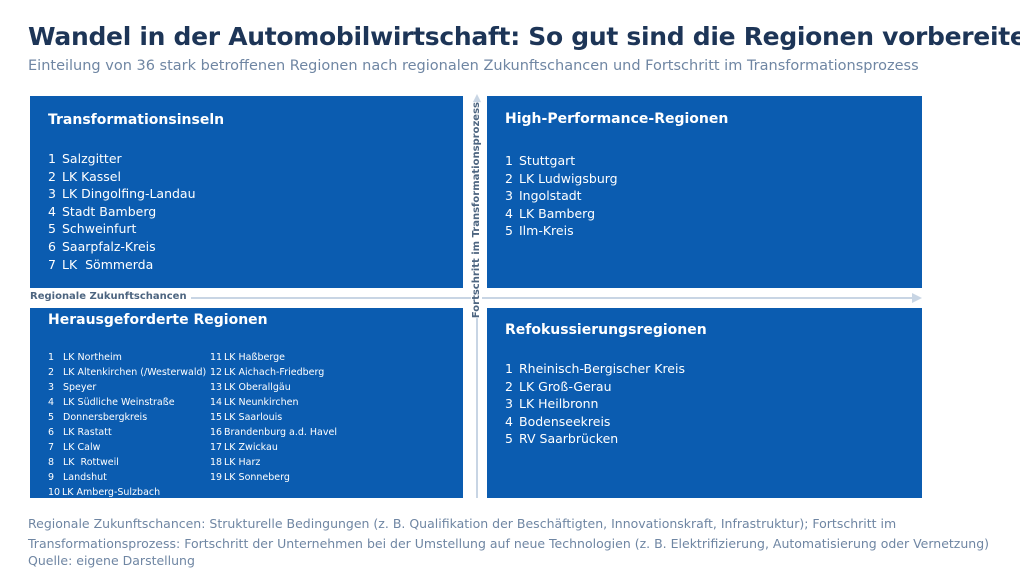 The image size is (1020, 573). What do you see at coordinates (546, 231) in the screenshot?
I see `item-name: Ilm-Kreis` at bounding box center [546, 231].